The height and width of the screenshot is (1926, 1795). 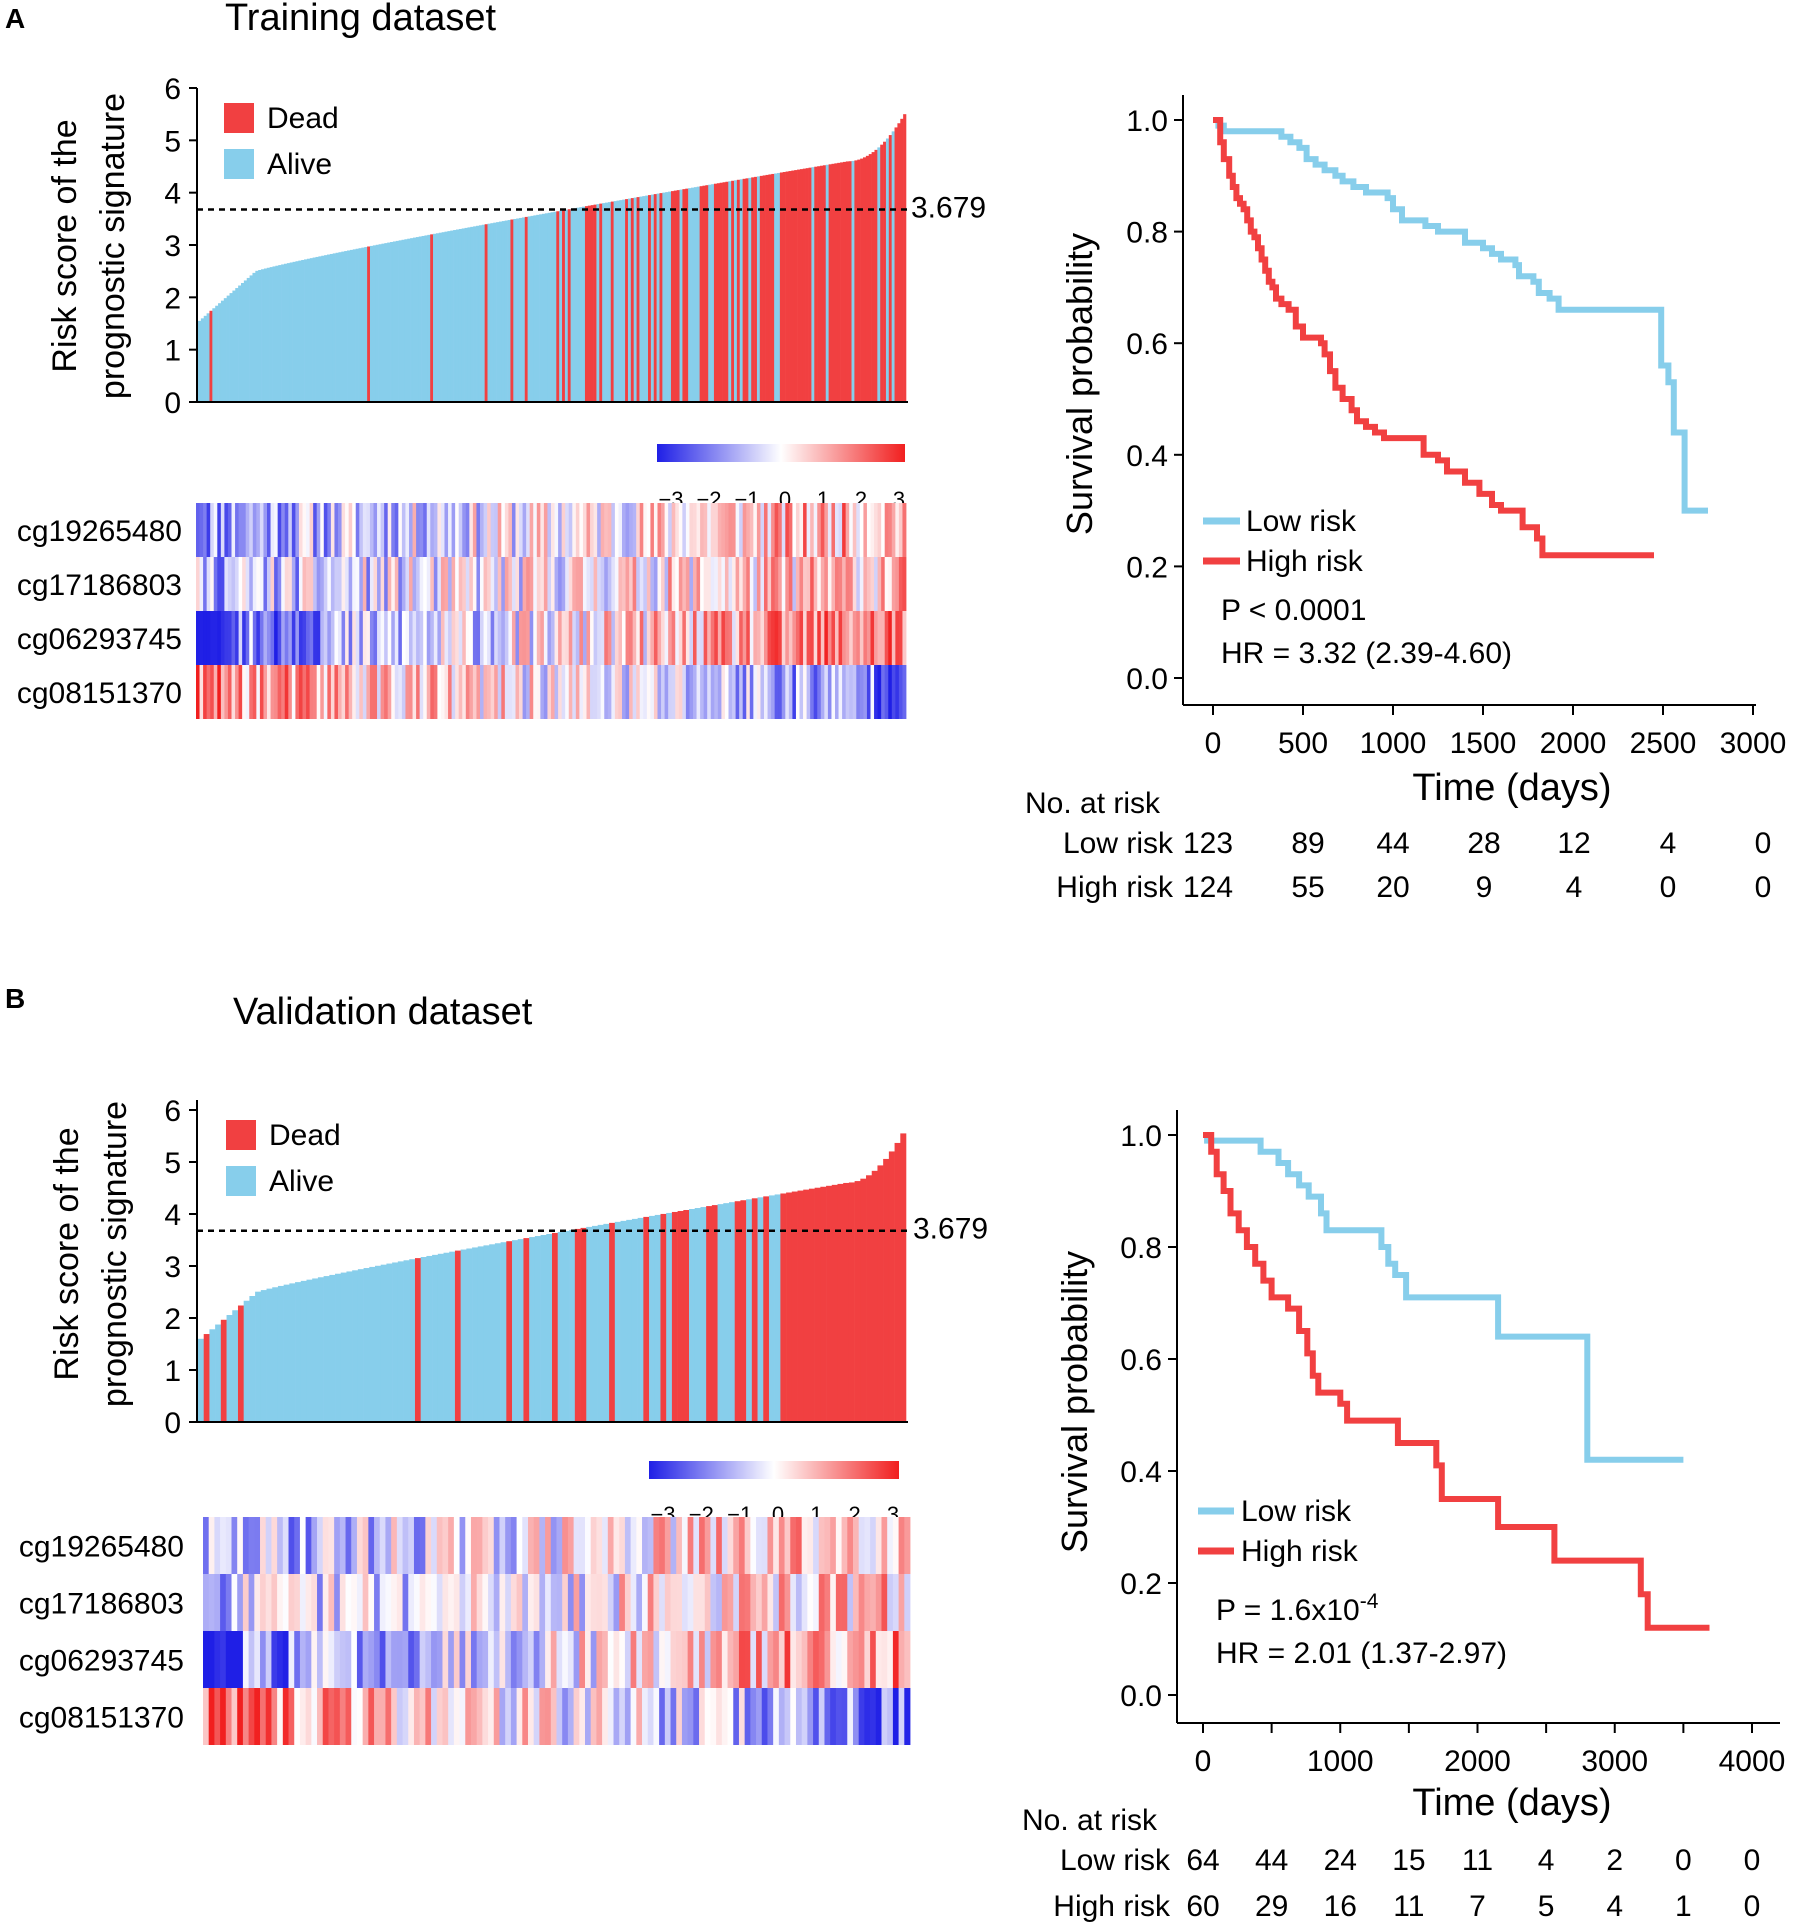 I want to click on high-risk-curve, so click(x=1433, y=338).